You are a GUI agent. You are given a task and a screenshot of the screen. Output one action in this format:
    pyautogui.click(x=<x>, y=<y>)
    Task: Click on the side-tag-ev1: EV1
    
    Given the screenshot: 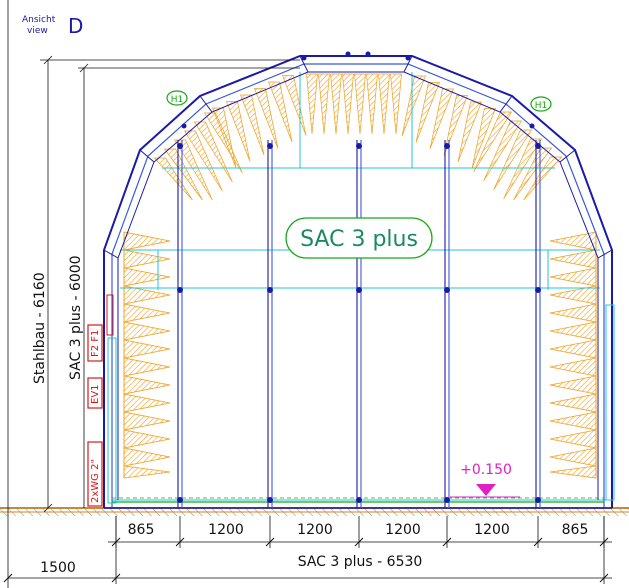 What is the action you would take?
    pyautogui.click(x=95, y=393)
    